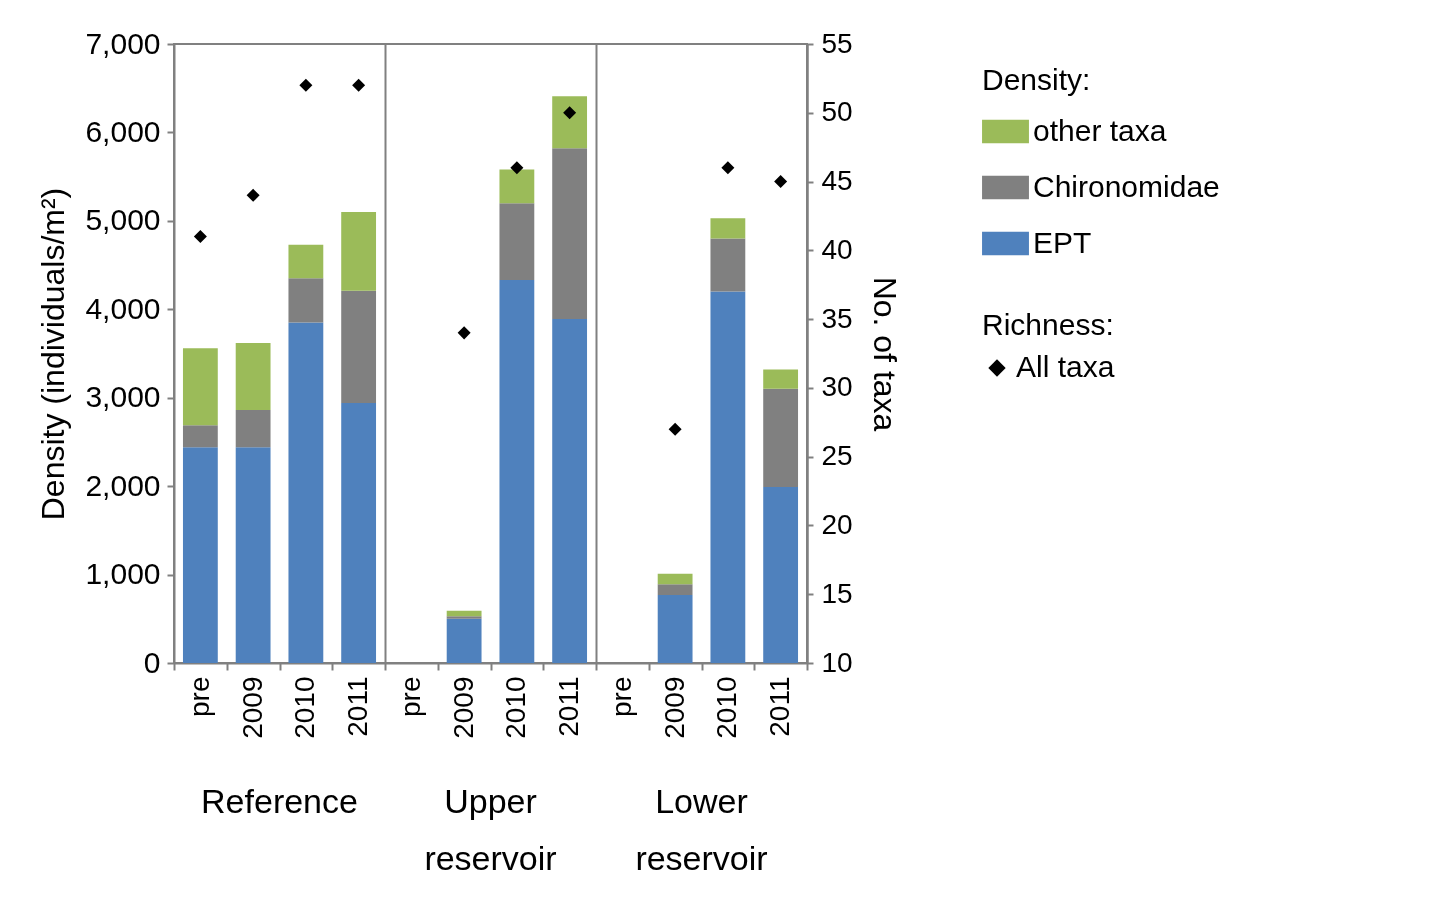 This screenshot has height=913, width=1448. I want to click on y-tick-label: 2,000, so click(123, 485).